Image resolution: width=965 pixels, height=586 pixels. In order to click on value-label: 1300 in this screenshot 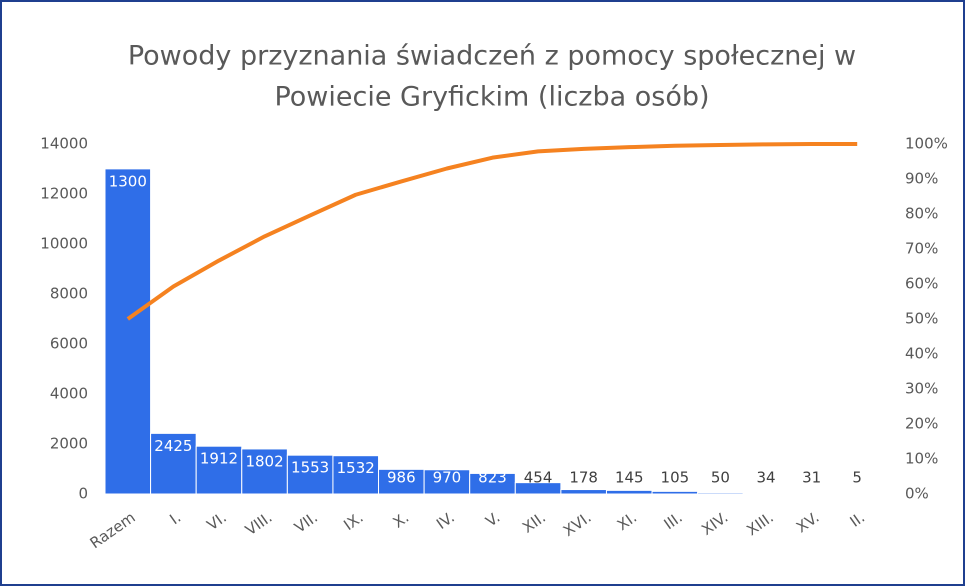, I will do `click(128, 181)`.